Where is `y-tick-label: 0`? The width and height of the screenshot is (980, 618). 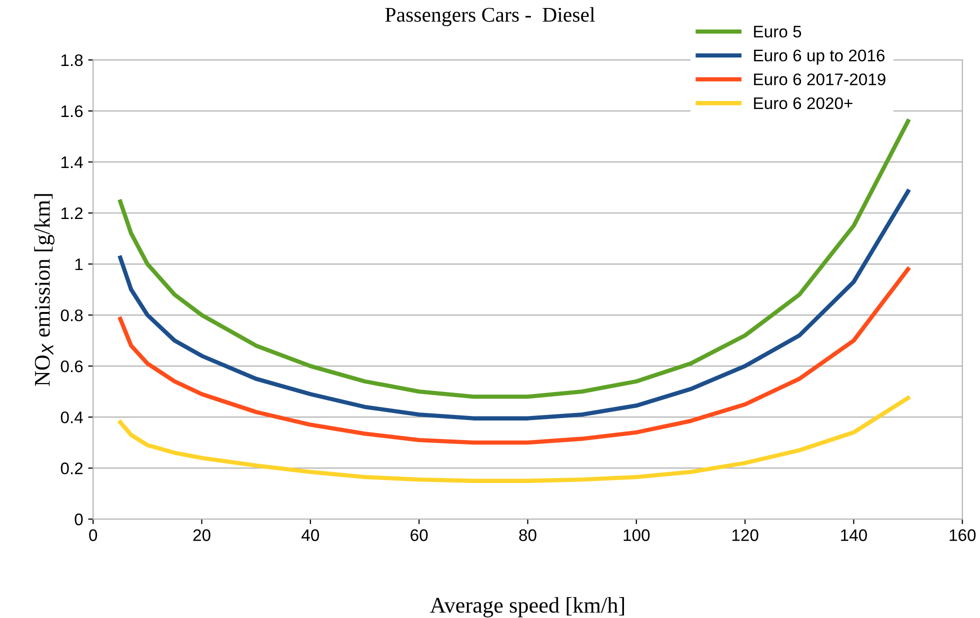
y-tick-label: 0 is located at coordinates (78, 520).